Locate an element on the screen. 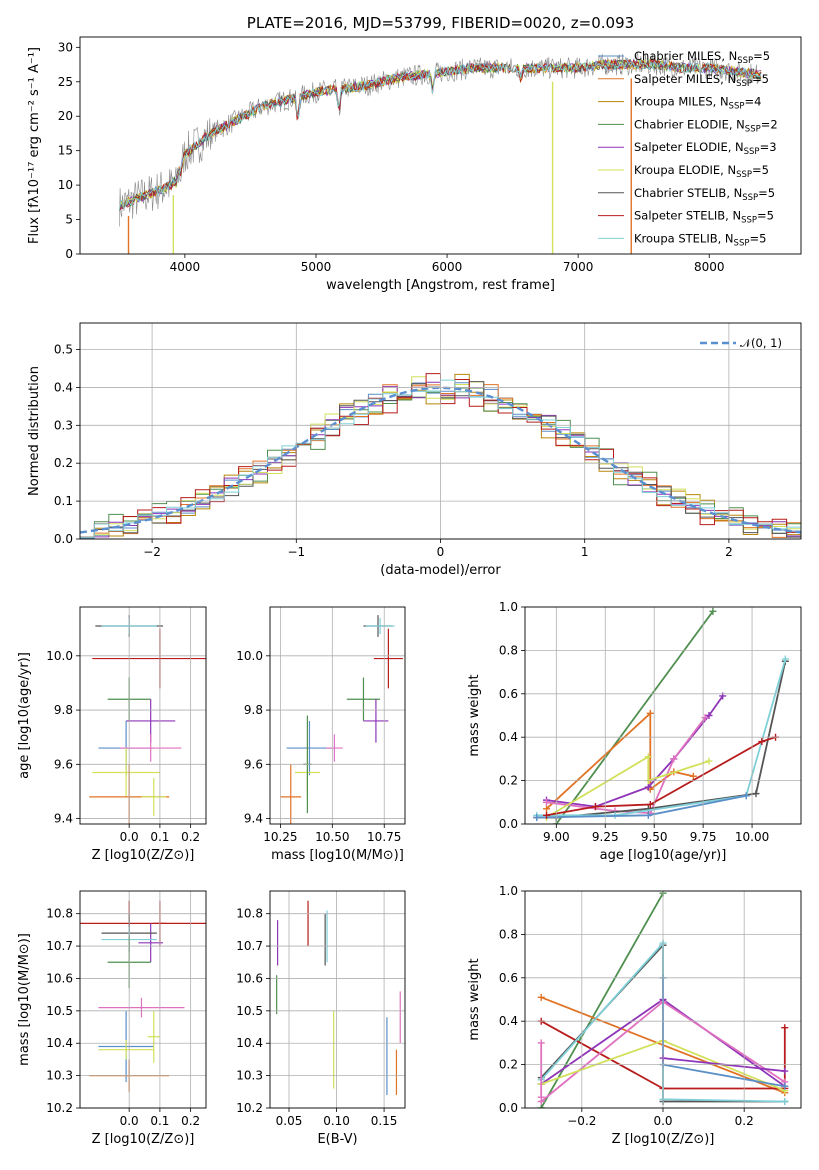 The height and width of the screenshot is (1170, 819). x-tick-label: 9.25 is located at coordinates (605, 837).